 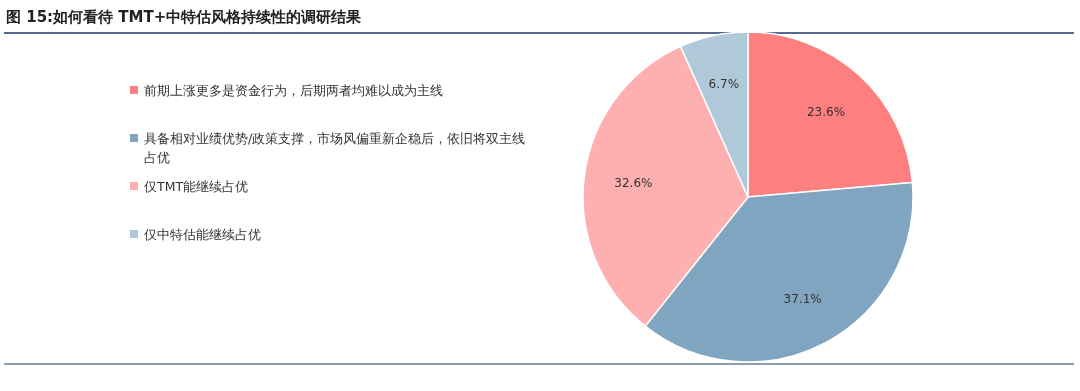 I want to click on data-label: 6.7%, so click(x=724, y=84).